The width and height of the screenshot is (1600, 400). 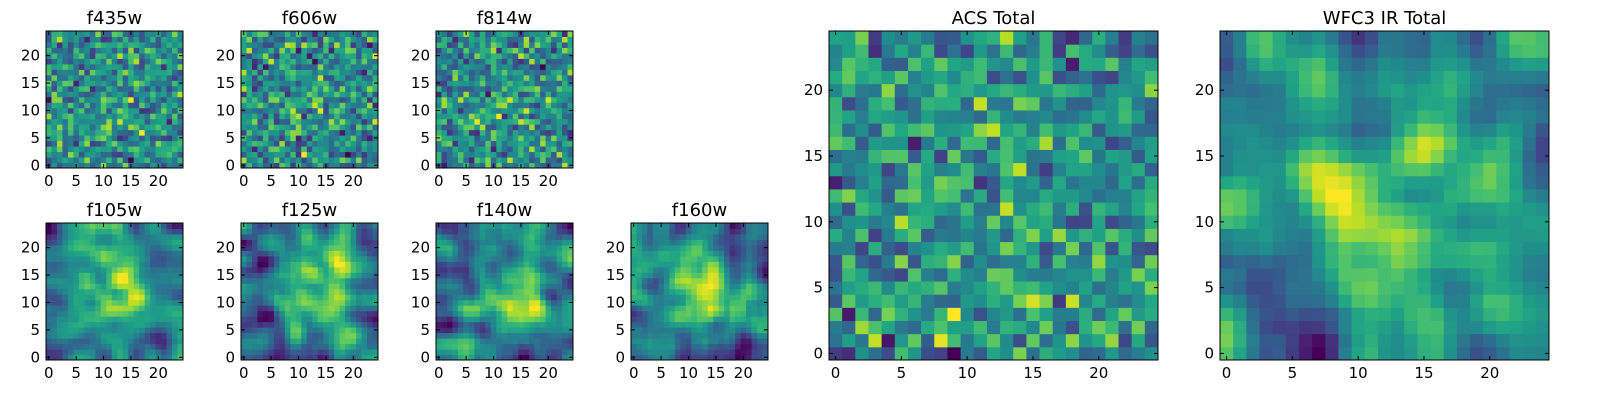 I want to click on y-tick-label: 15, so click(x=225, y=83).